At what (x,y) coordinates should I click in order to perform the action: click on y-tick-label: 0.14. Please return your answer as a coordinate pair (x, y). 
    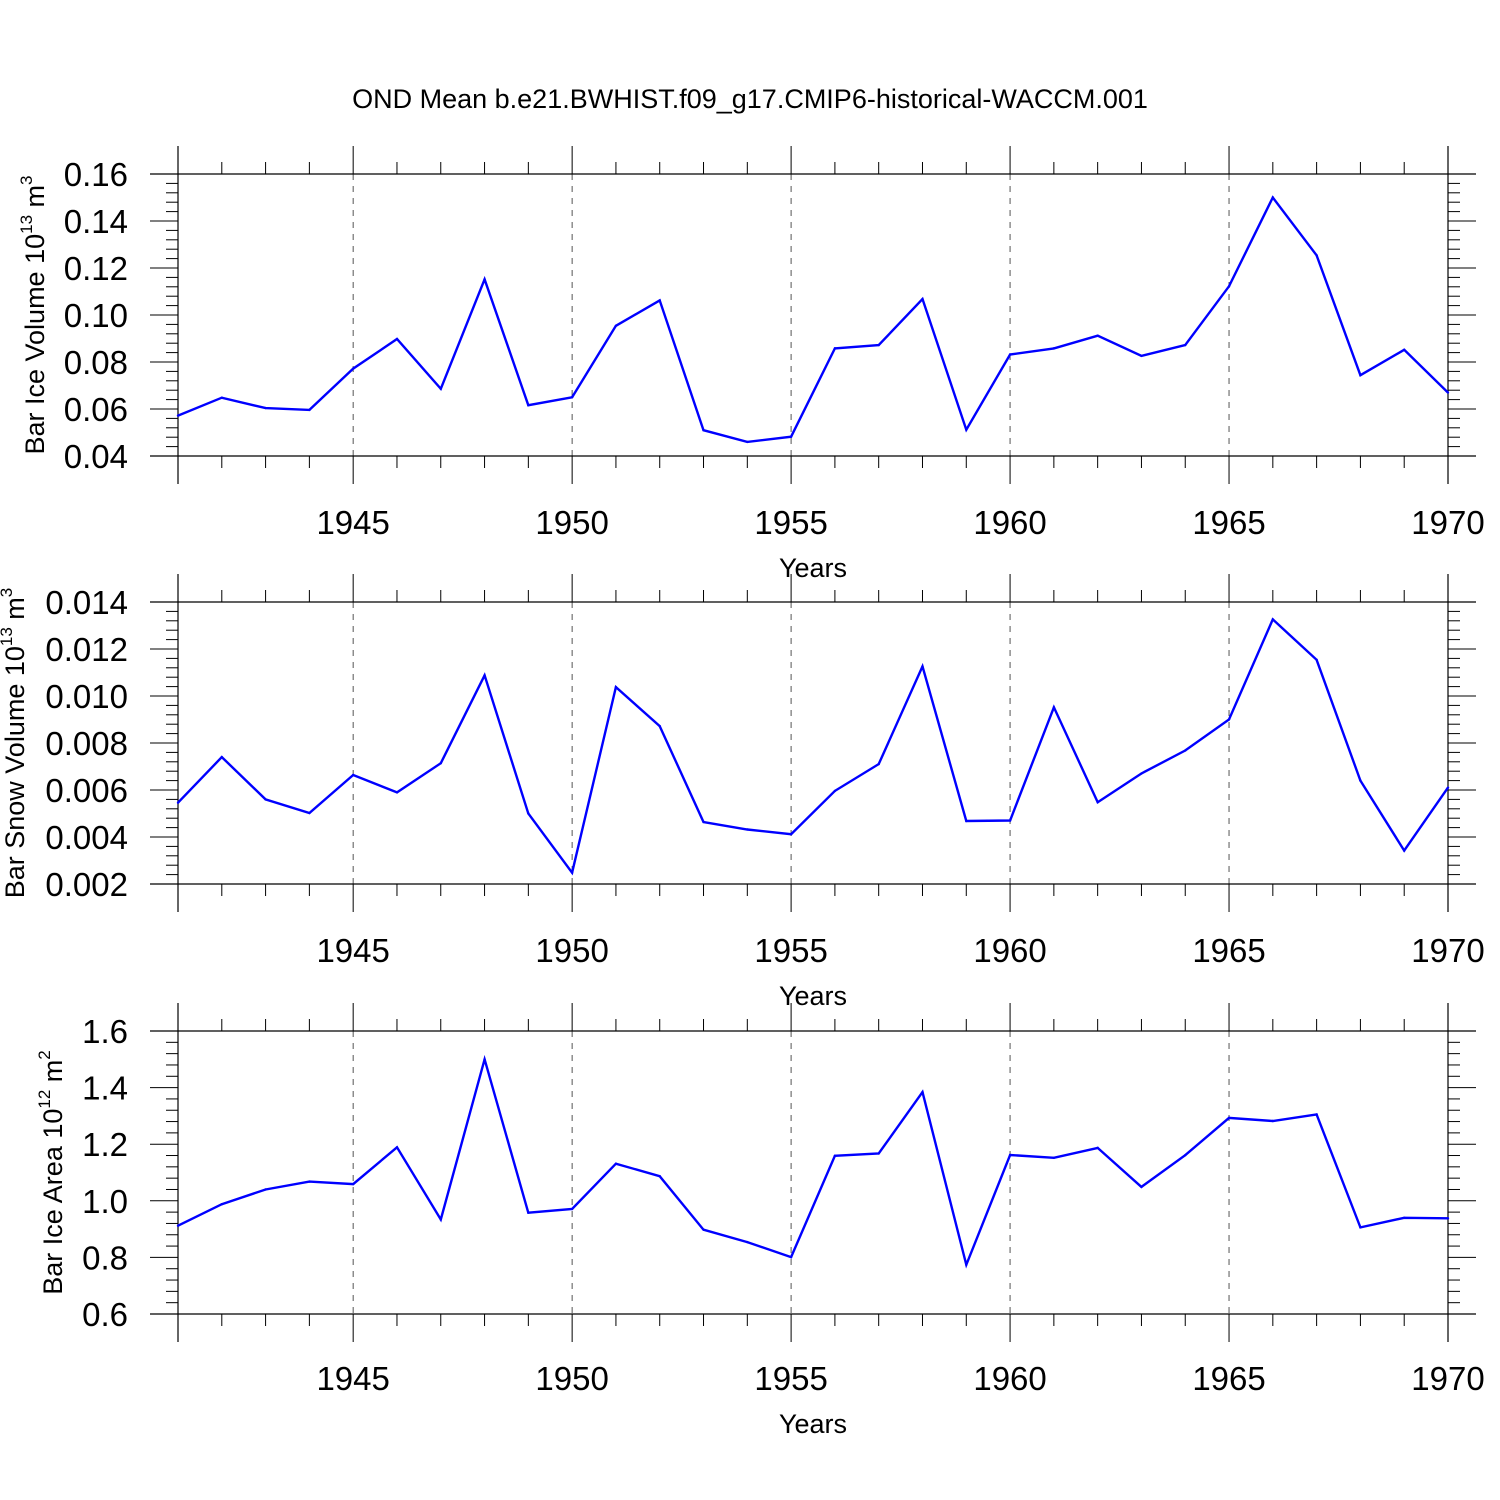
    Looking at the image, I should click on (96, 221).